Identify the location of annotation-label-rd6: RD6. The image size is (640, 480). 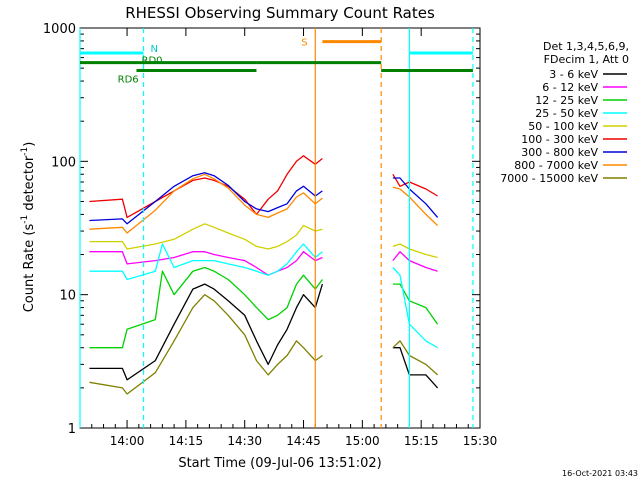
(128, 80).